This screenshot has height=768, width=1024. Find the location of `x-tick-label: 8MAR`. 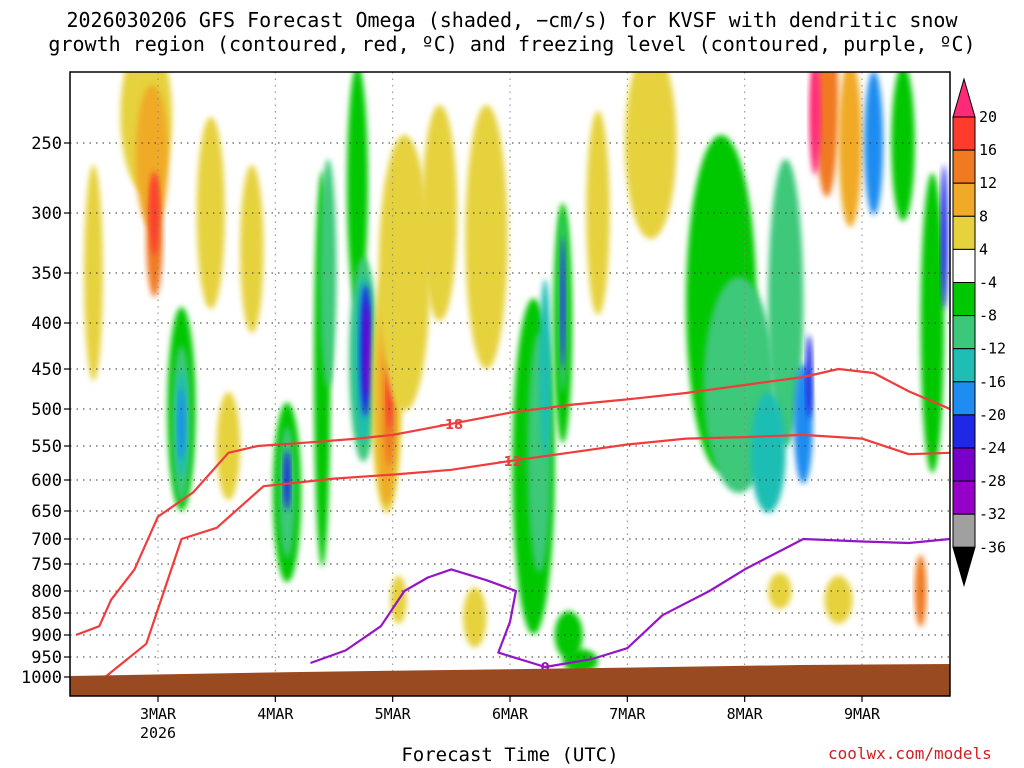

x-tick-label: 8MAR is located at coordinates (745, 714).